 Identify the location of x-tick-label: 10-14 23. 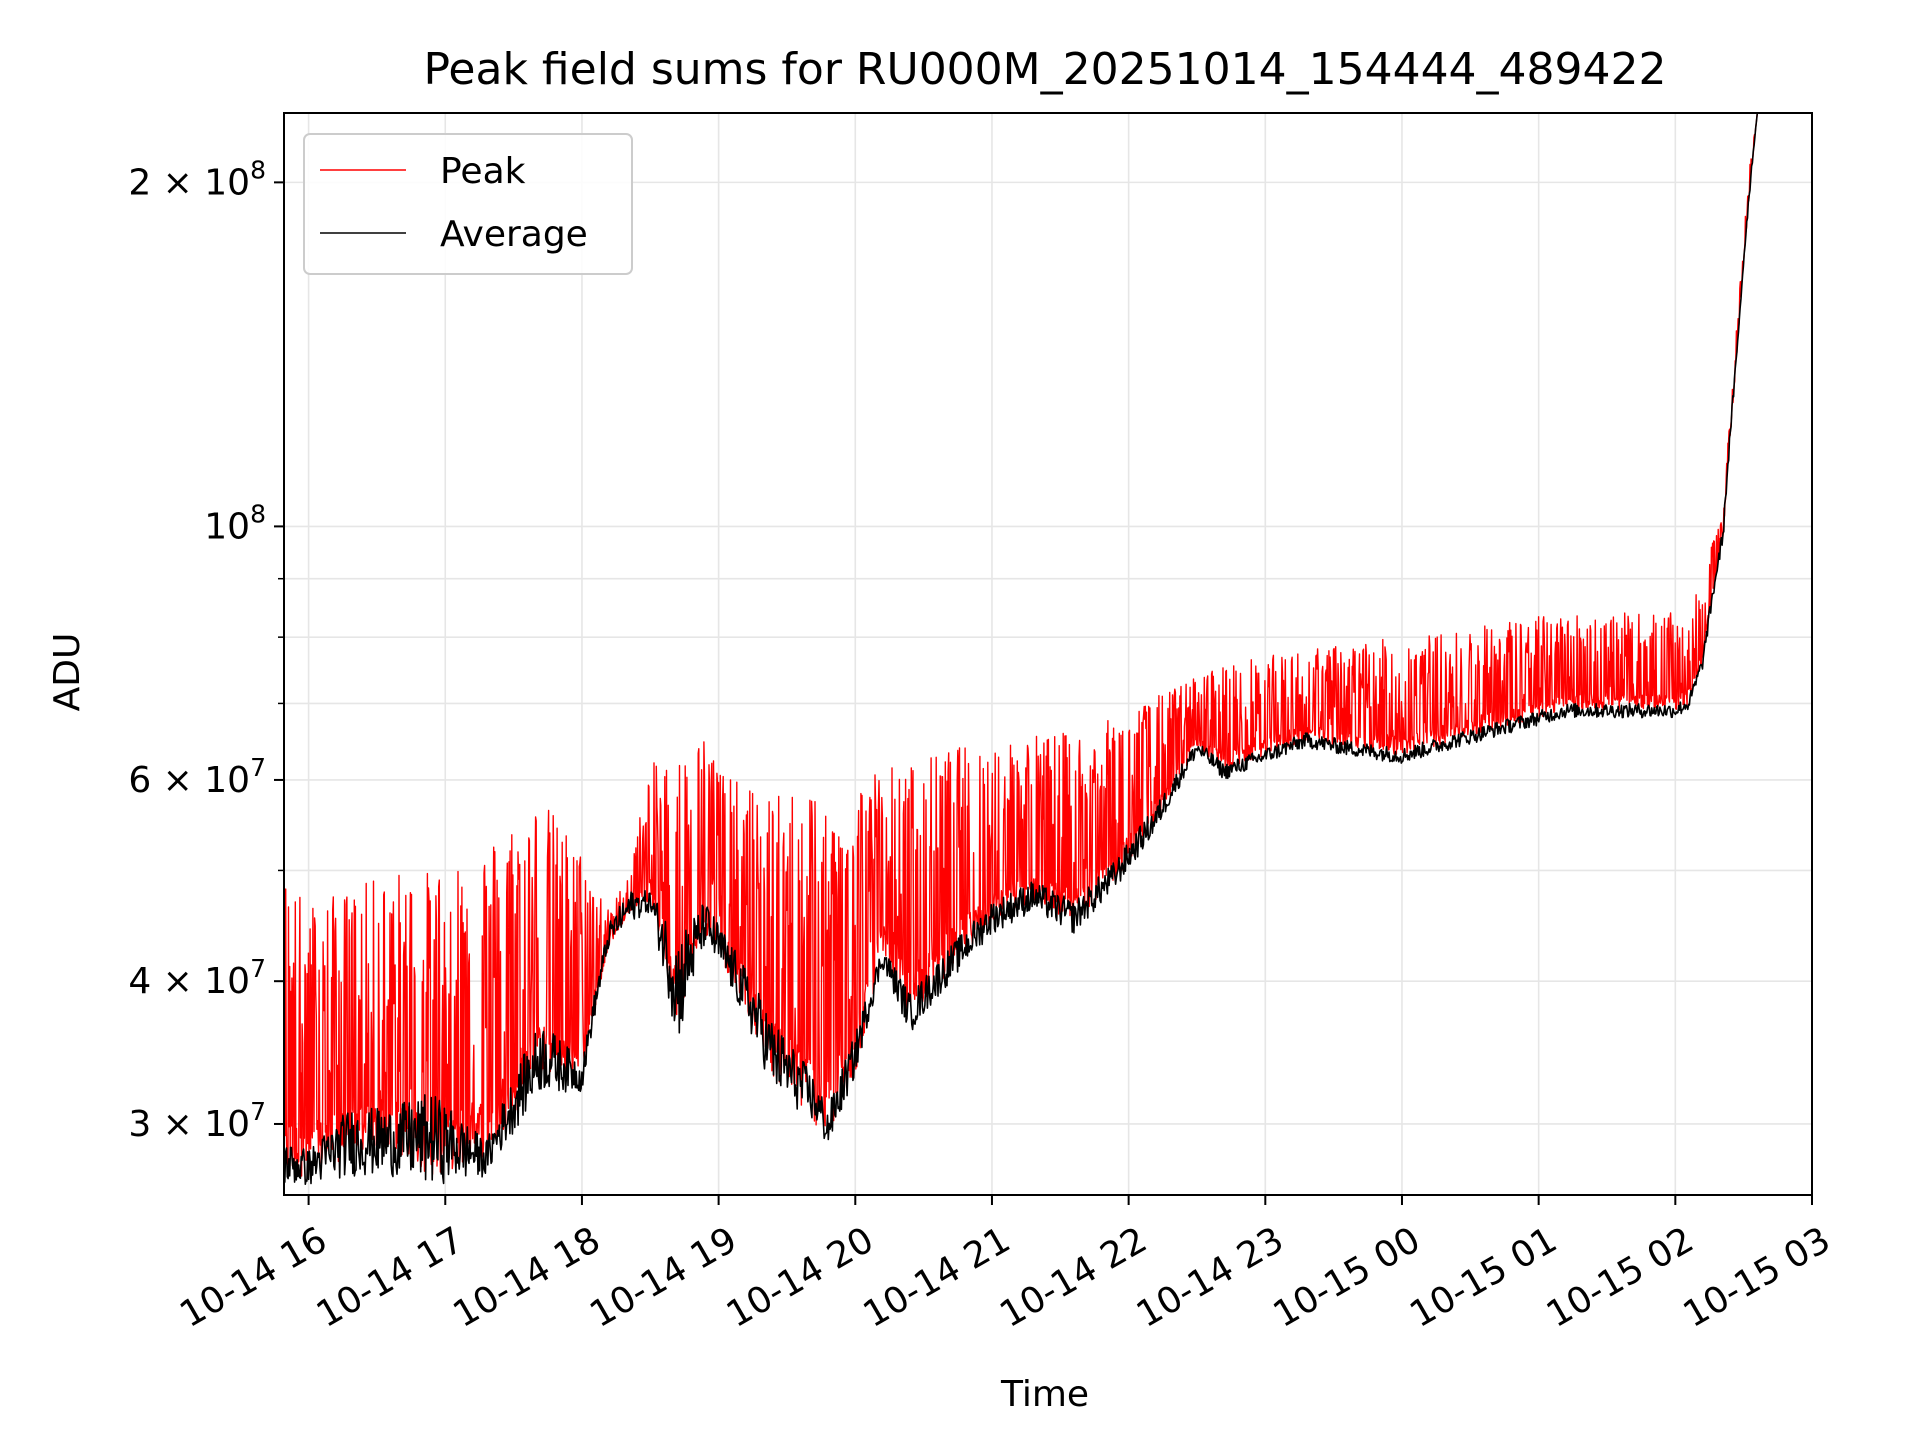
(1210, 1277).